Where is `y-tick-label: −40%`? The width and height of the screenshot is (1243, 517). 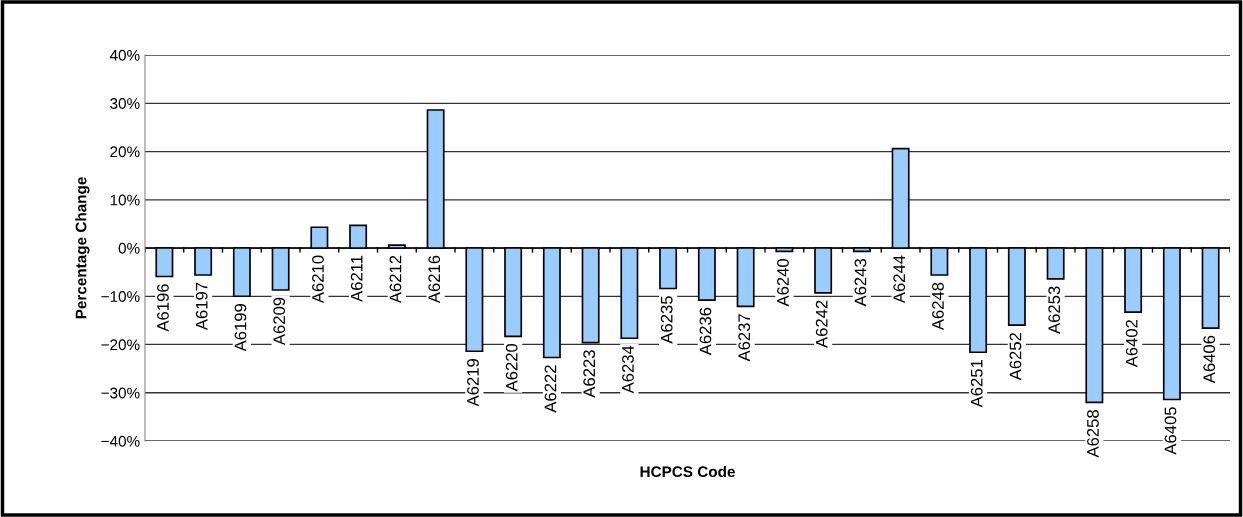 y-tick-label: −40% is located at coordinates (120, 441).